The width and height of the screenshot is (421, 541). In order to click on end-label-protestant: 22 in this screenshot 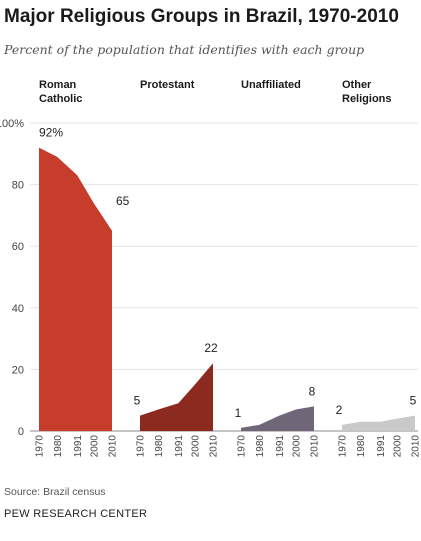, I will do `click(211, 348)`.